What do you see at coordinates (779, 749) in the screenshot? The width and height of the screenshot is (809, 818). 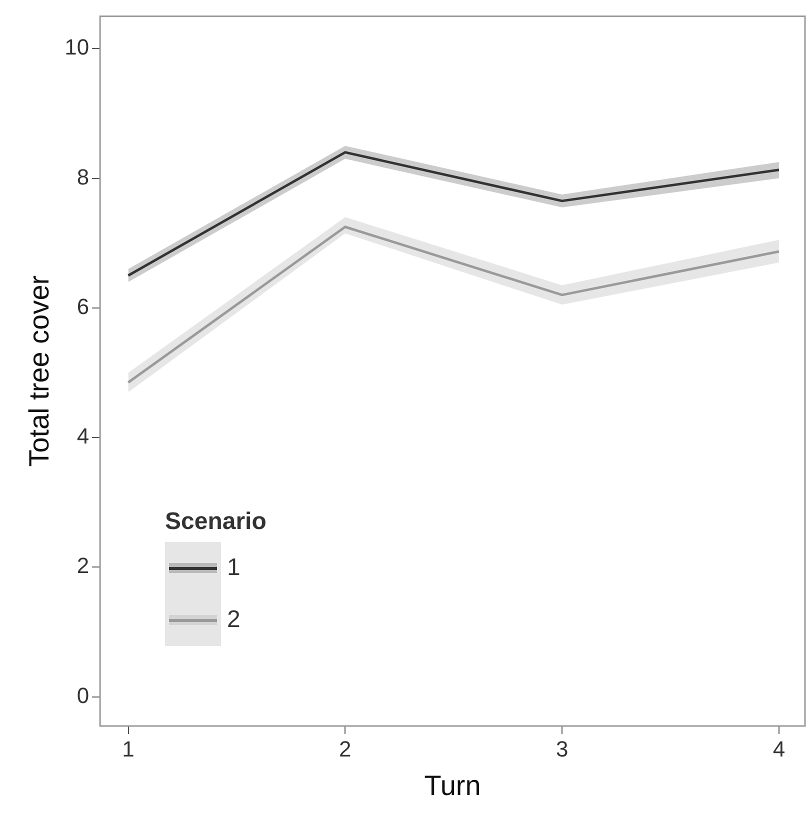 I see `x-tick-label: 4` at bounding box center [779, 749].